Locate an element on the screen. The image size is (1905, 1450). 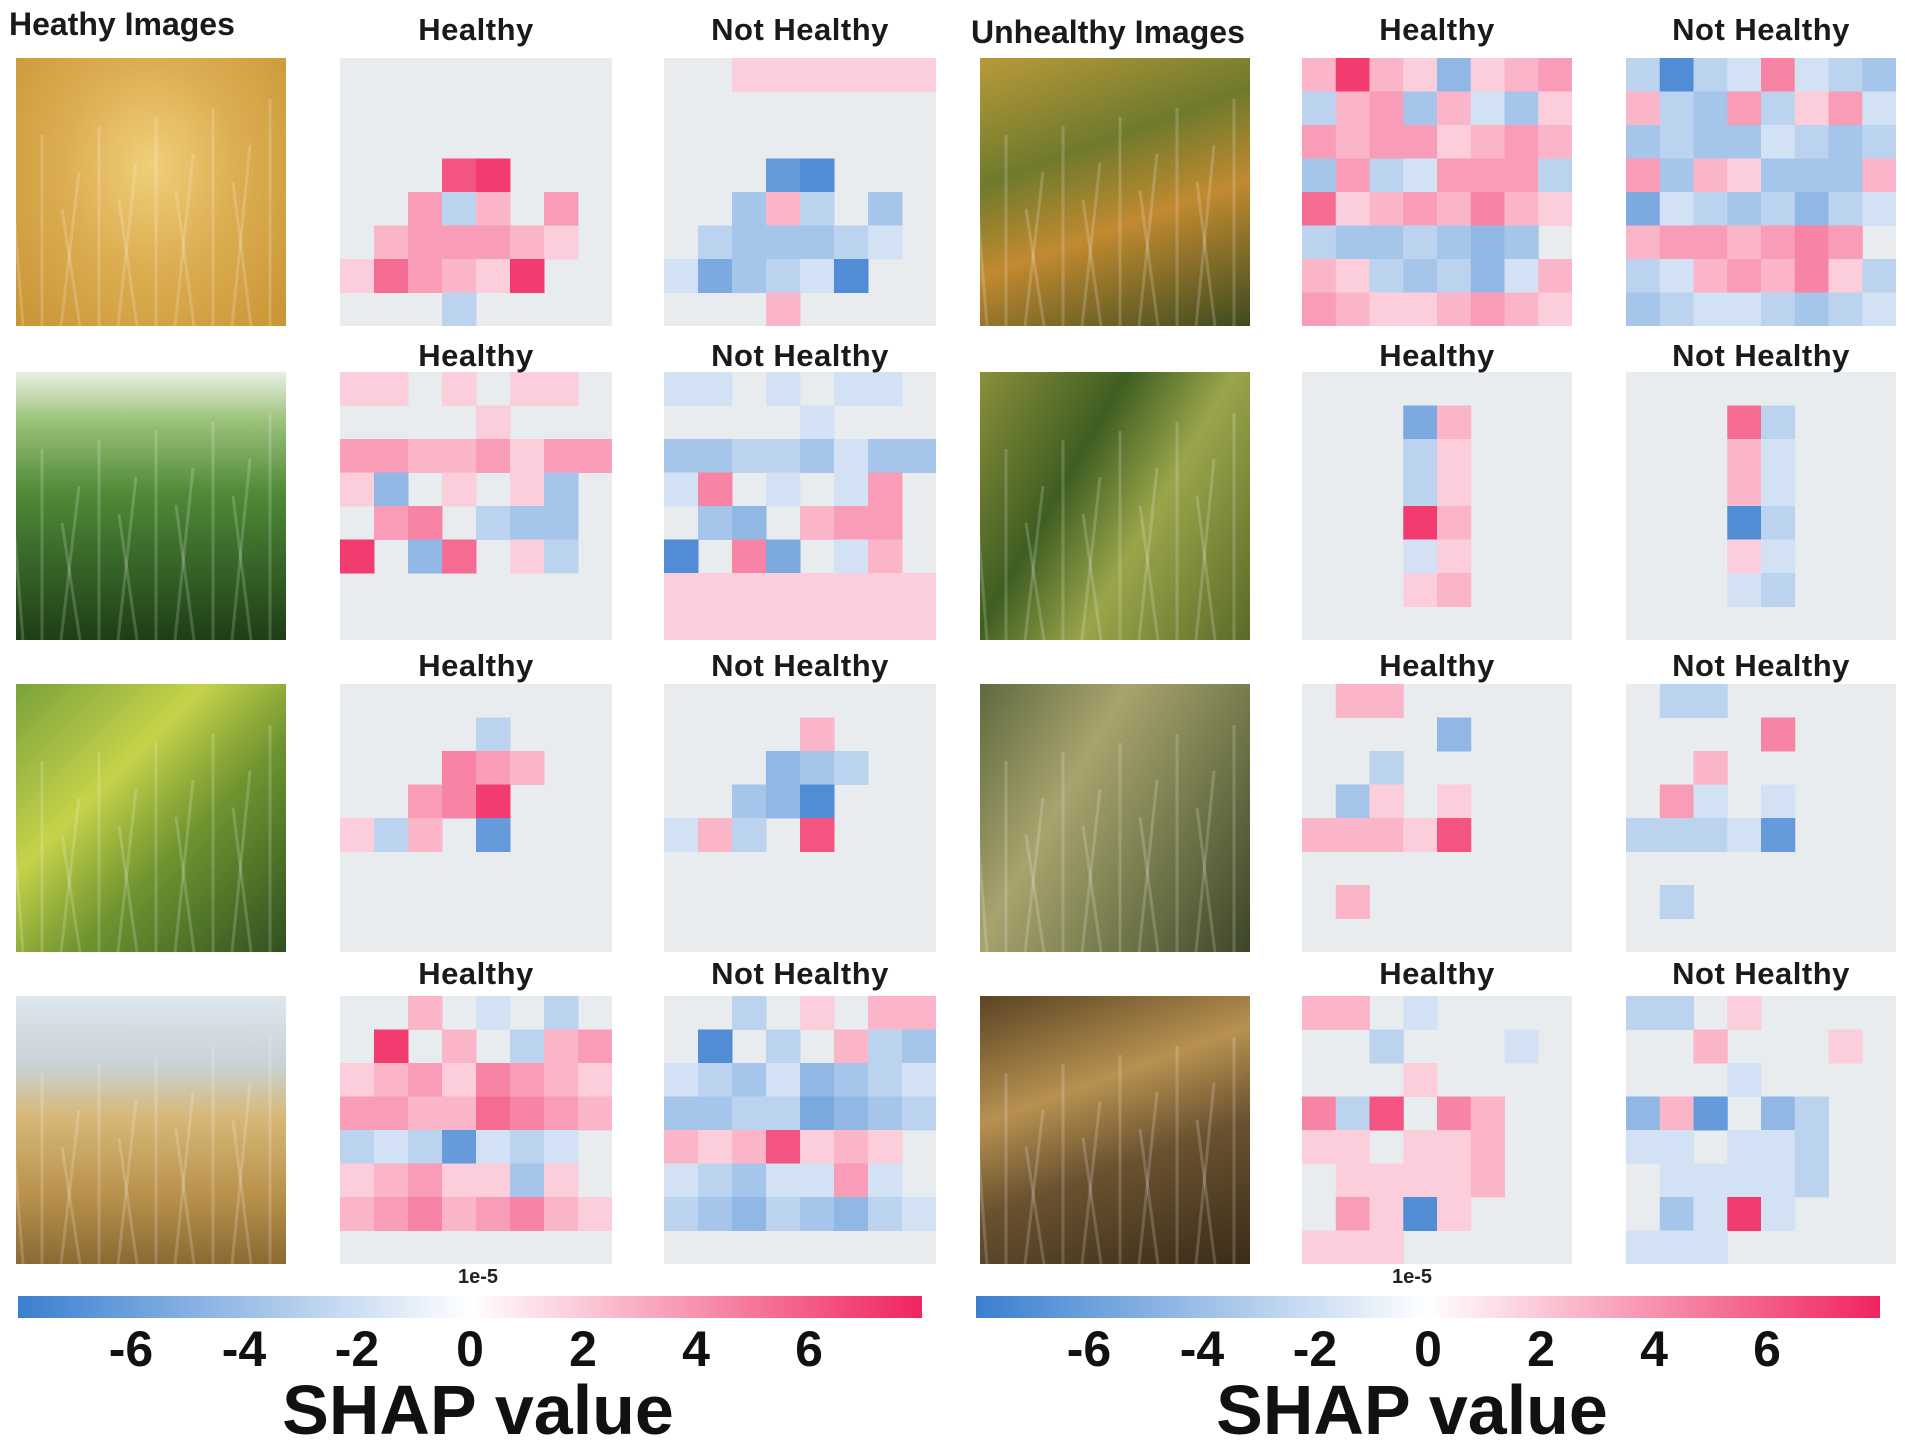
colorbar-tick: 4 is located at coordinates (696, 1349).